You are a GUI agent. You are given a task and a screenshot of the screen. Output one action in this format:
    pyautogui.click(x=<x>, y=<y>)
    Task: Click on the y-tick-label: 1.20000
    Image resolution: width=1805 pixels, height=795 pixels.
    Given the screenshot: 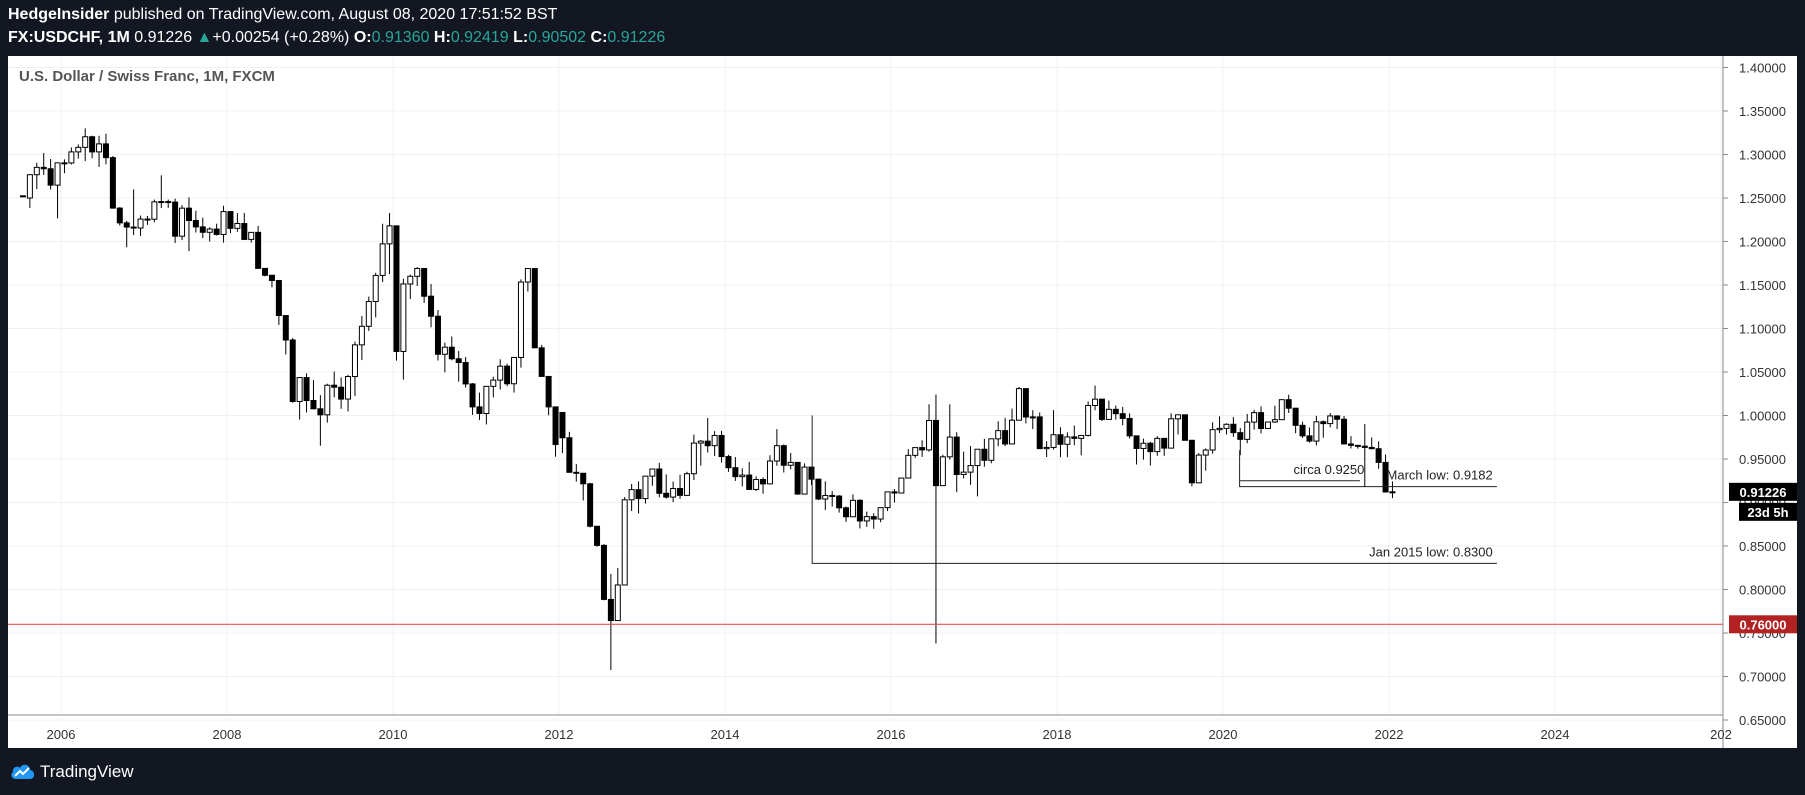 What is the action you would take?
    pyautogui.click(x=1762, y=242)
    